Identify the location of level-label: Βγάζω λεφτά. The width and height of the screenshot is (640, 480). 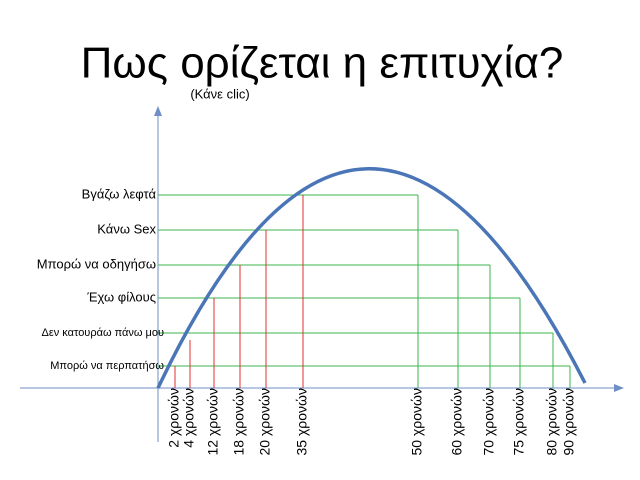
(119, 193).